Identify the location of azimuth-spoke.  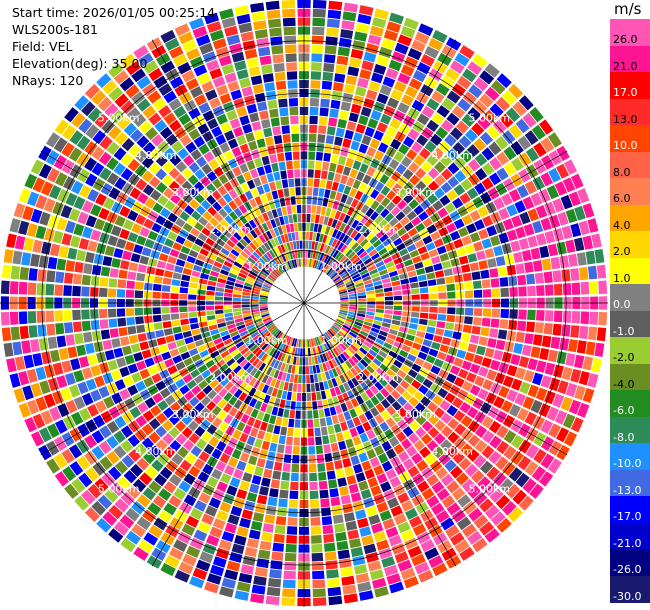
(228, 434).